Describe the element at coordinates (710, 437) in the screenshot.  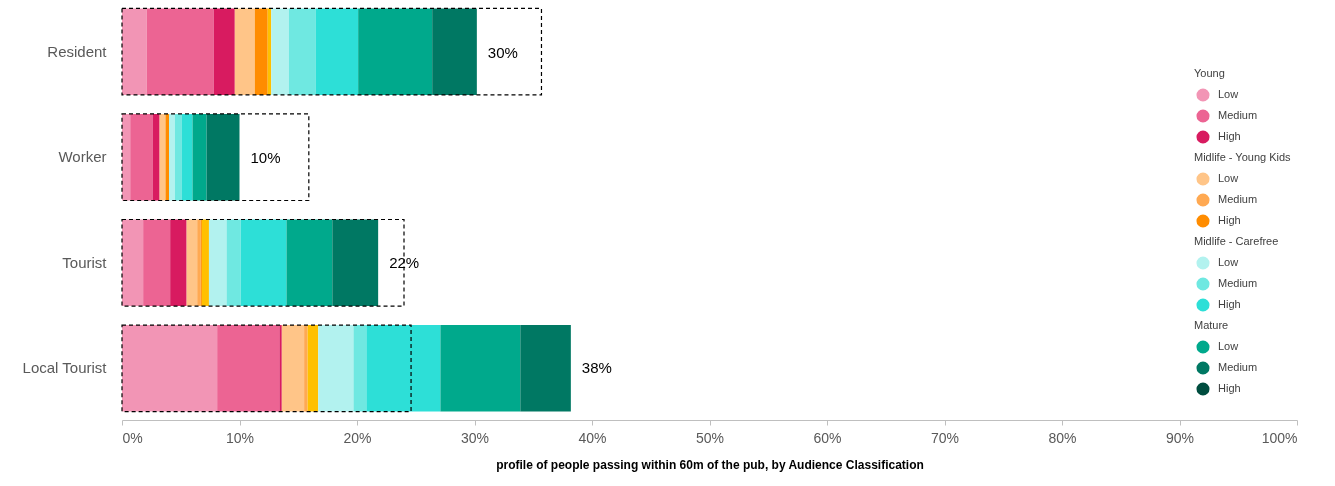
I see `x-tick-label: 50%` at that location.